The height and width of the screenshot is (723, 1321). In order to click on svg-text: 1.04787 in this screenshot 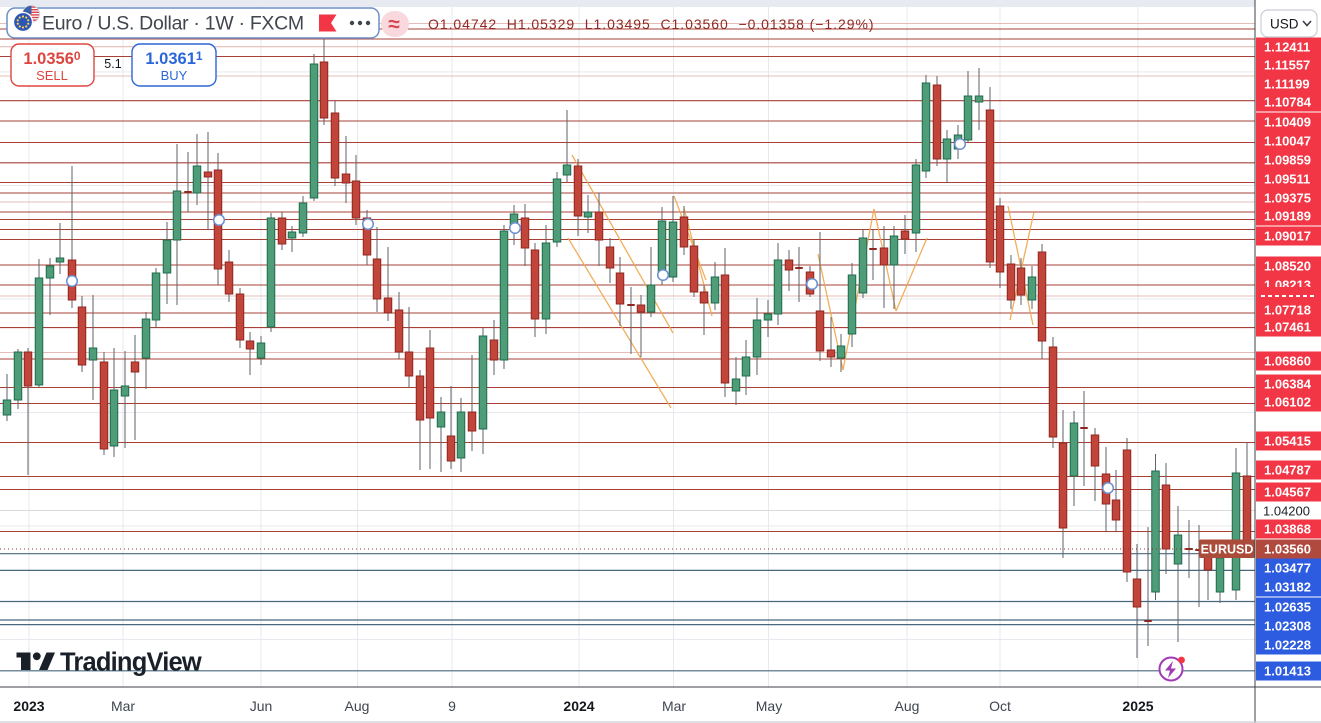, I will do `click(1287, 470)`.